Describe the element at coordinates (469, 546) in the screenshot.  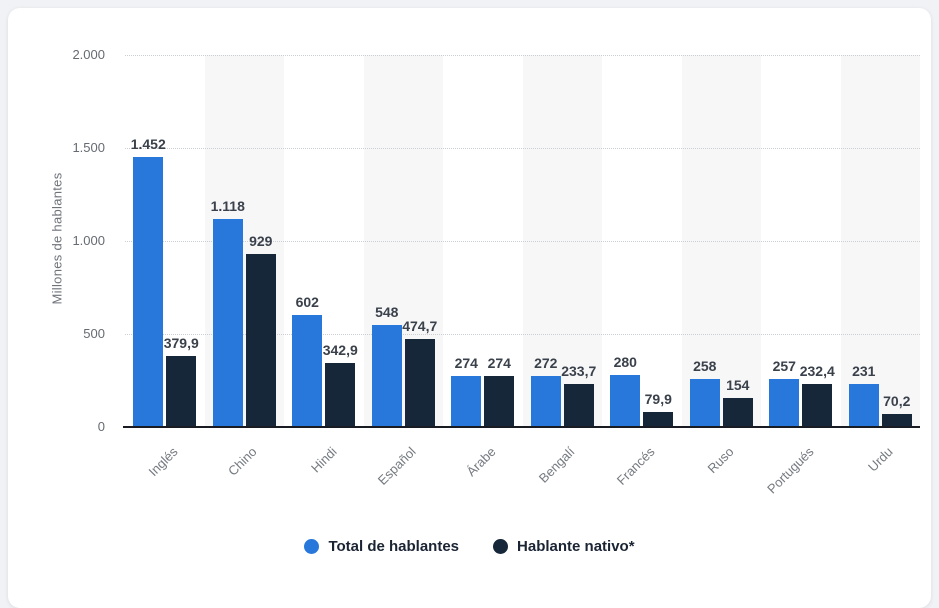
I see `legend: Total de hablantes Hablante nativo*` at that location.